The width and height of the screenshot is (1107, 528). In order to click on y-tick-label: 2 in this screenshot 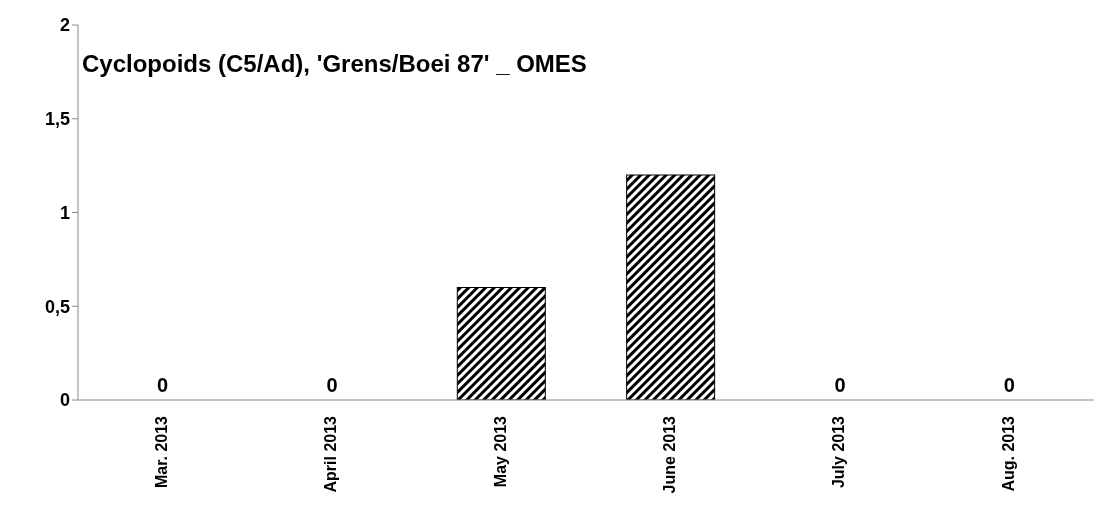, I will do `click(64, 25)`.